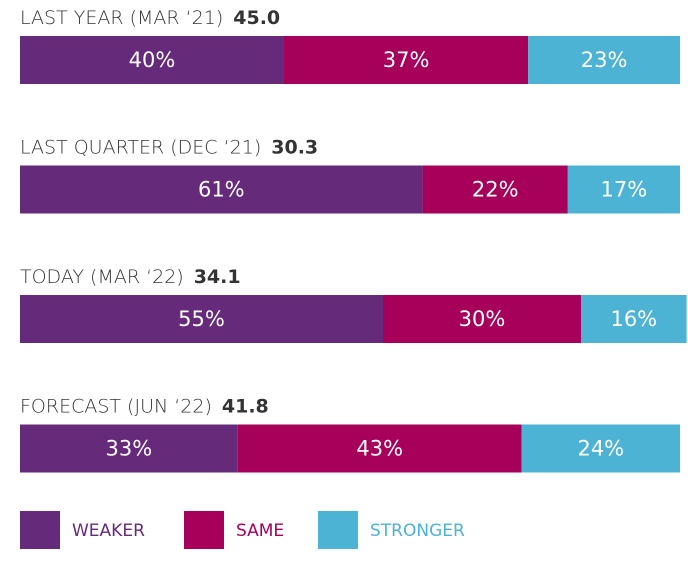 Image resolution: width=688 pixels, height=565 pixels. I want to click on value-label: 24%, so click(600, 449).